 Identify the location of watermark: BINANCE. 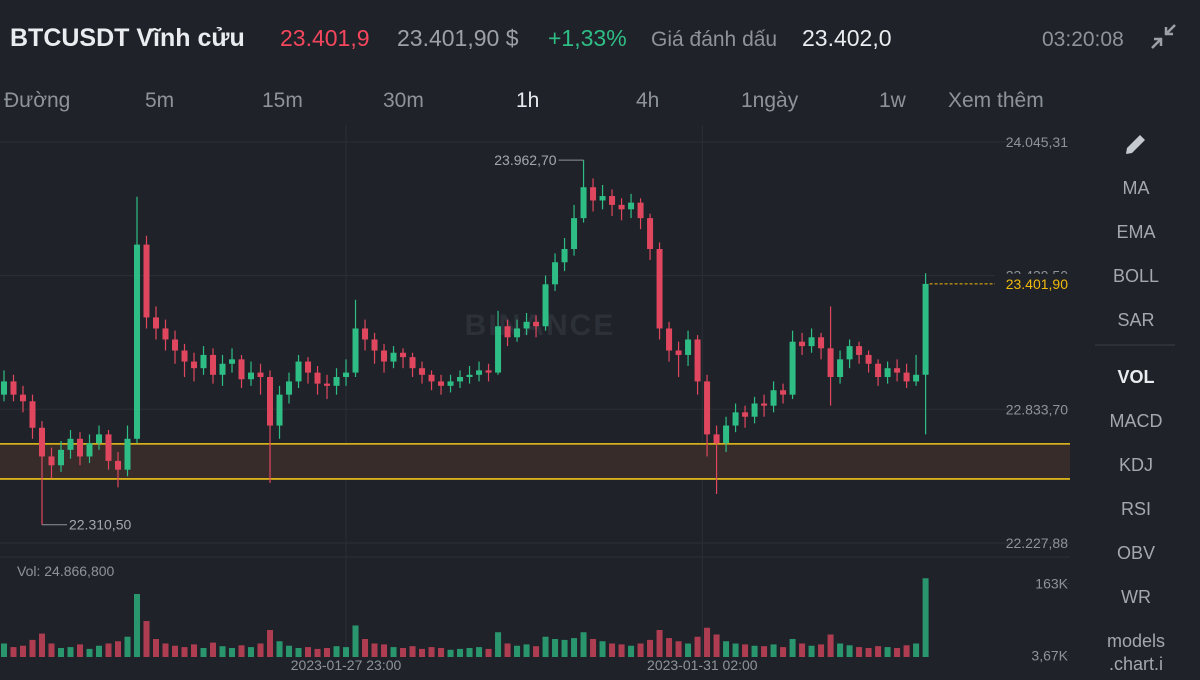
(540, 325).